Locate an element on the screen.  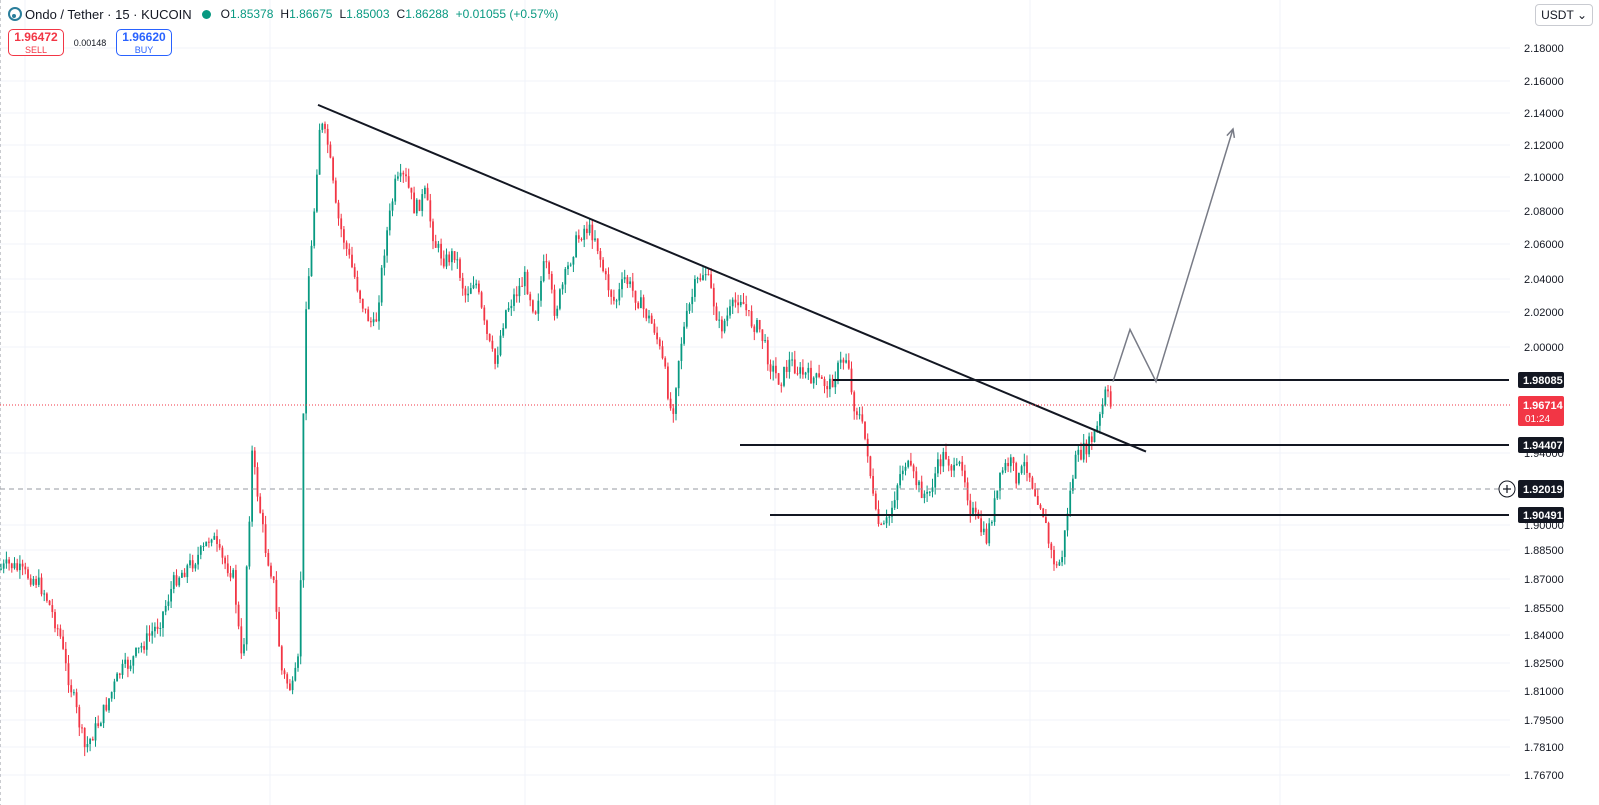
price-tick-label: 1.79500 is located at coordinates (1544, 721).